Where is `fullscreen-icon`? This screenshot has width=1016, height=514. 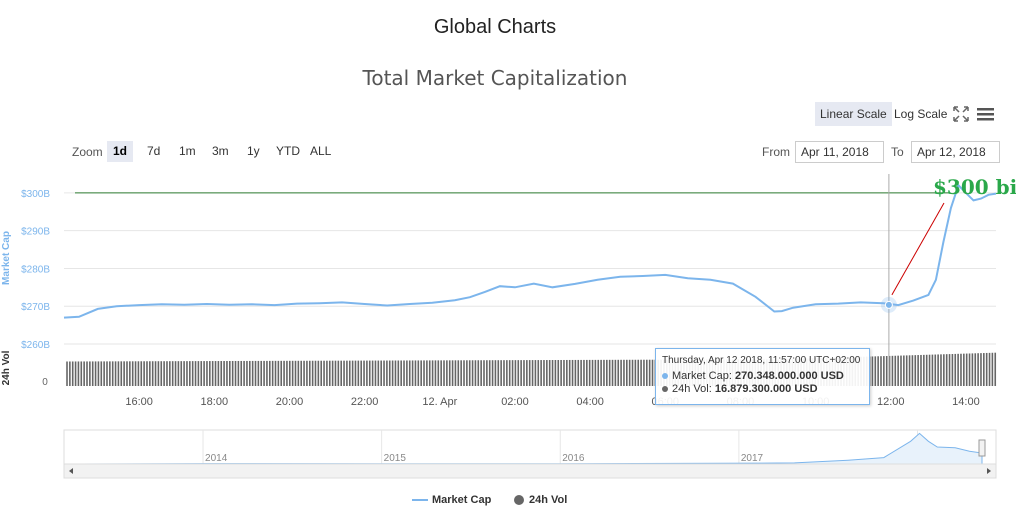
fullscreen-icon is located at coordinates (961, 114).